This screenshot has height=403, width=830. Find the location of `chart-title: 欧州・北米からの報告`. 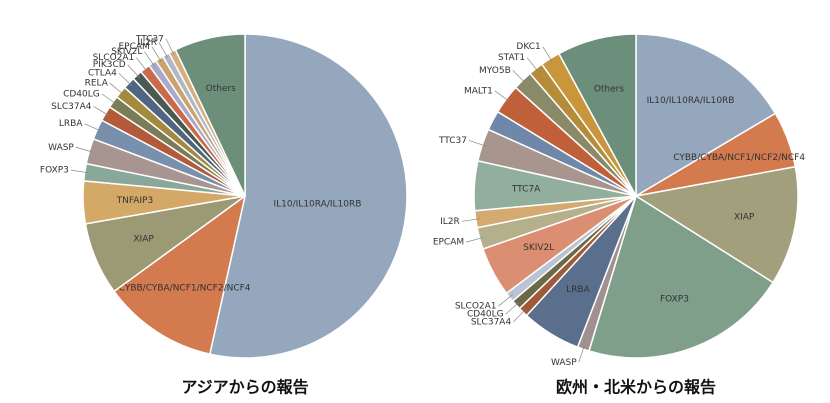

chart-title: 欧州・北米からの報告 is located at coordinates (636, 387).